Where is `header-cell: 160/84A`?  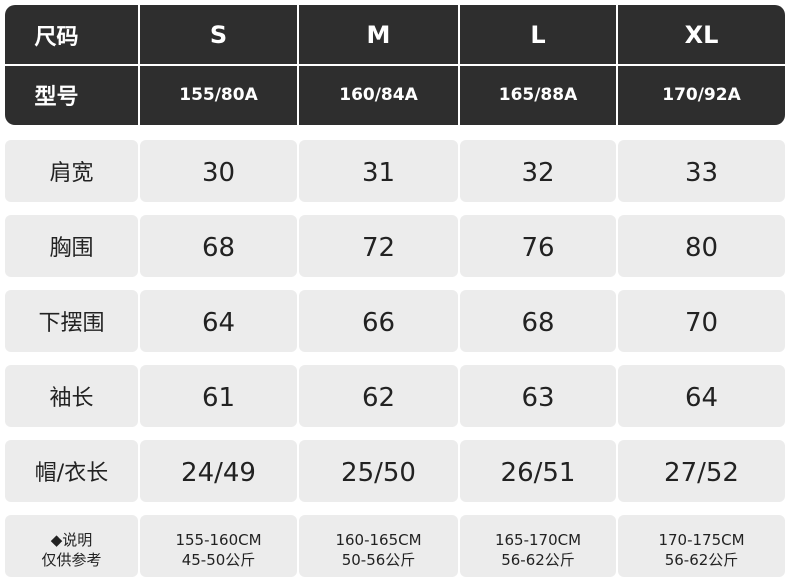 header-cell: 160/84A is located at coordinates (378, 95).